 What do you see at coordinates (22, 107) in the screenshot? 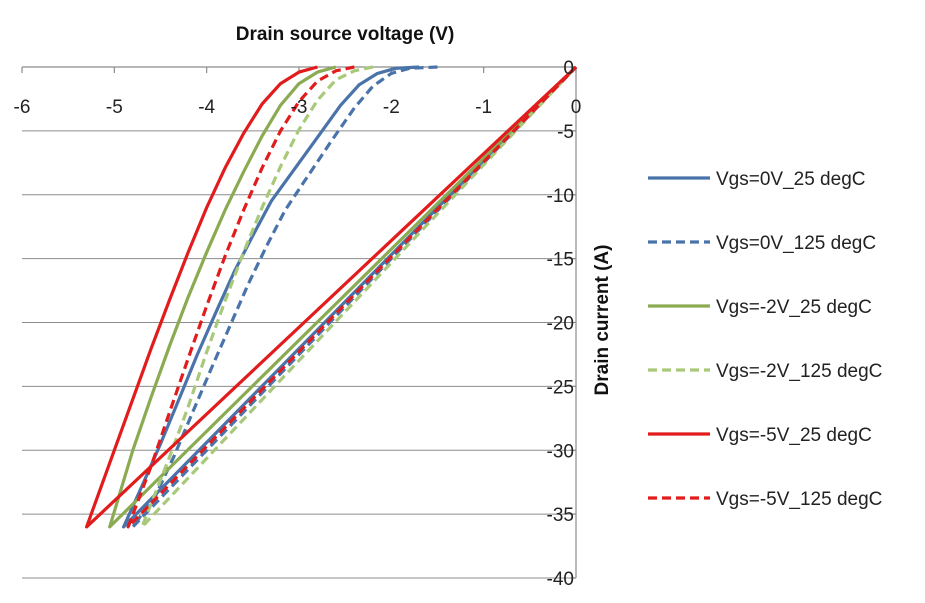
I see `x-tick-label-0: -6` at bounding box center [22, 107].